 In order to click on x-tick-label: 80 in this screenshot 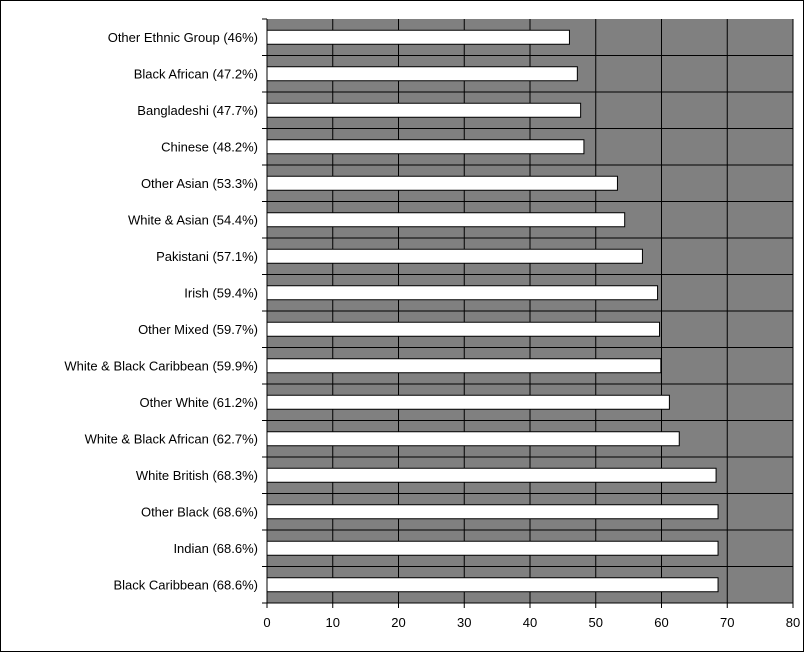, I will do `click(793, 622)`.